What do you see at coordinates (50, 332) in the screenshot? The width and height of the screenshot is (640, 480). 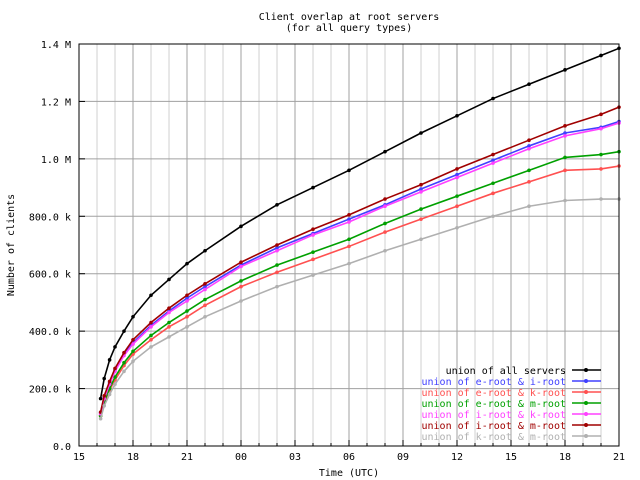 I see `y-tick-label: 400.0 k` at bounding box center [50, 332].